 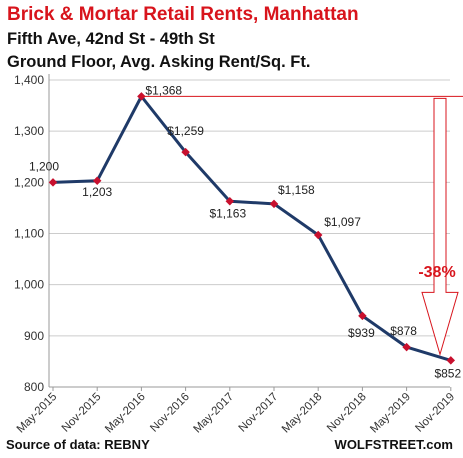 What do you see at coordinates (393, 444) in the screenshot?
I see `brand-credit: WOLFSTREET.com` at bounding box center [393, 444].